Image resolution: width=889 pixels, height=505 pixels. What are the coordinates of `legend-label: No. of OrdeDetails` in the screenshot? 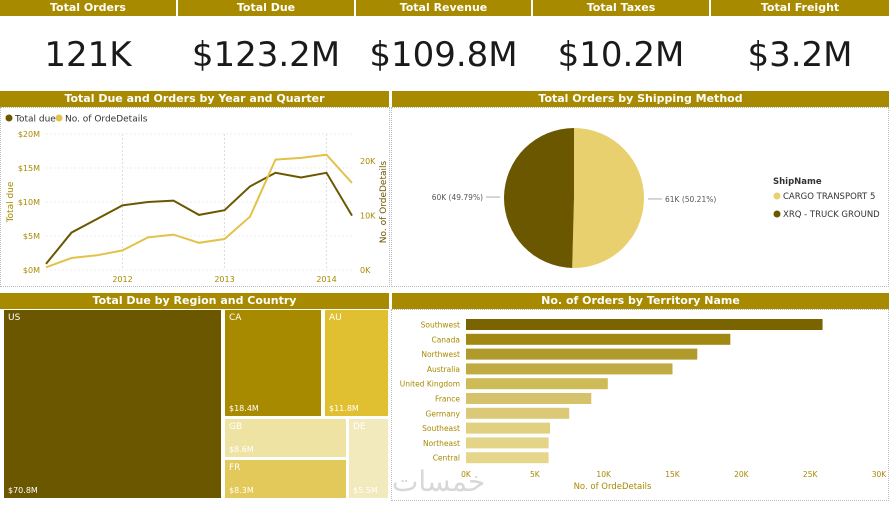 It's located at (106, 120).